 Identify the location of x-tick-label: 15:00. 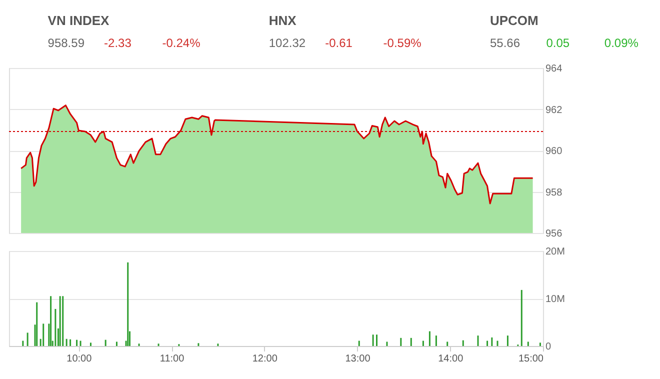
(531, 359).